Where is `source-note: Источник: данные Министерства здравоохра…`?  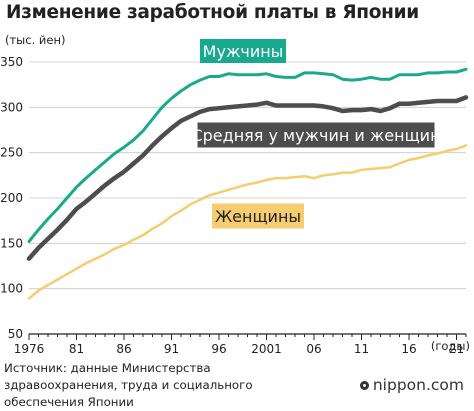
source-note: Источник: данные Министерства здравоохра… is located at coordinates (128, 385).